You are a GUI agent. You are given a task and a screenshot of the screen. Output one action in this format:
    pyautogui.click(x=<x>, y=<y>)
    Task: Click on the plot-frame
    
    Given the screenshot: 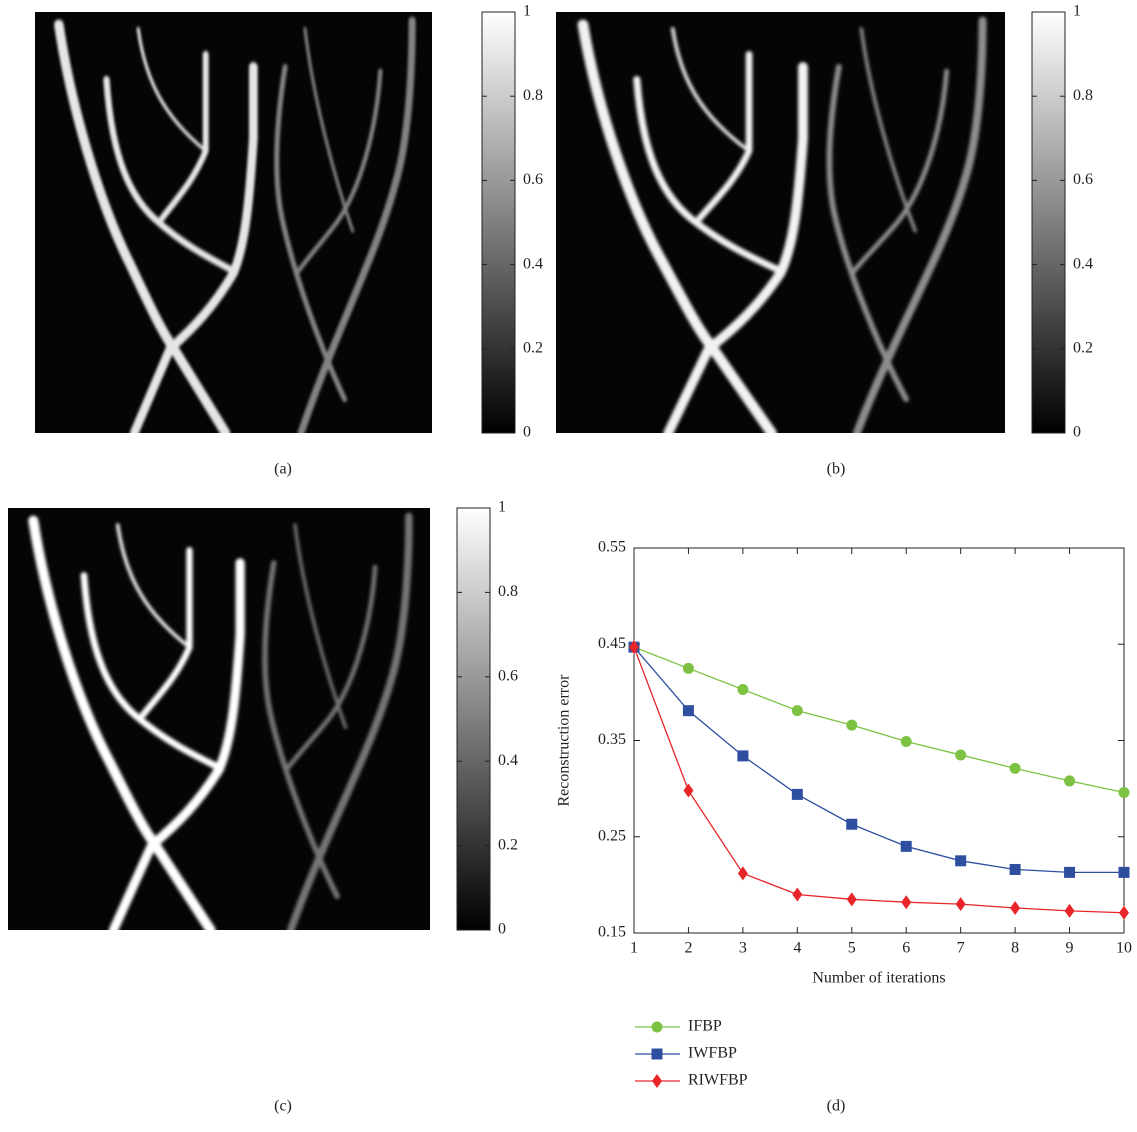 What is the action you would take?
    pyautogui.click(x=879, y=740)
    